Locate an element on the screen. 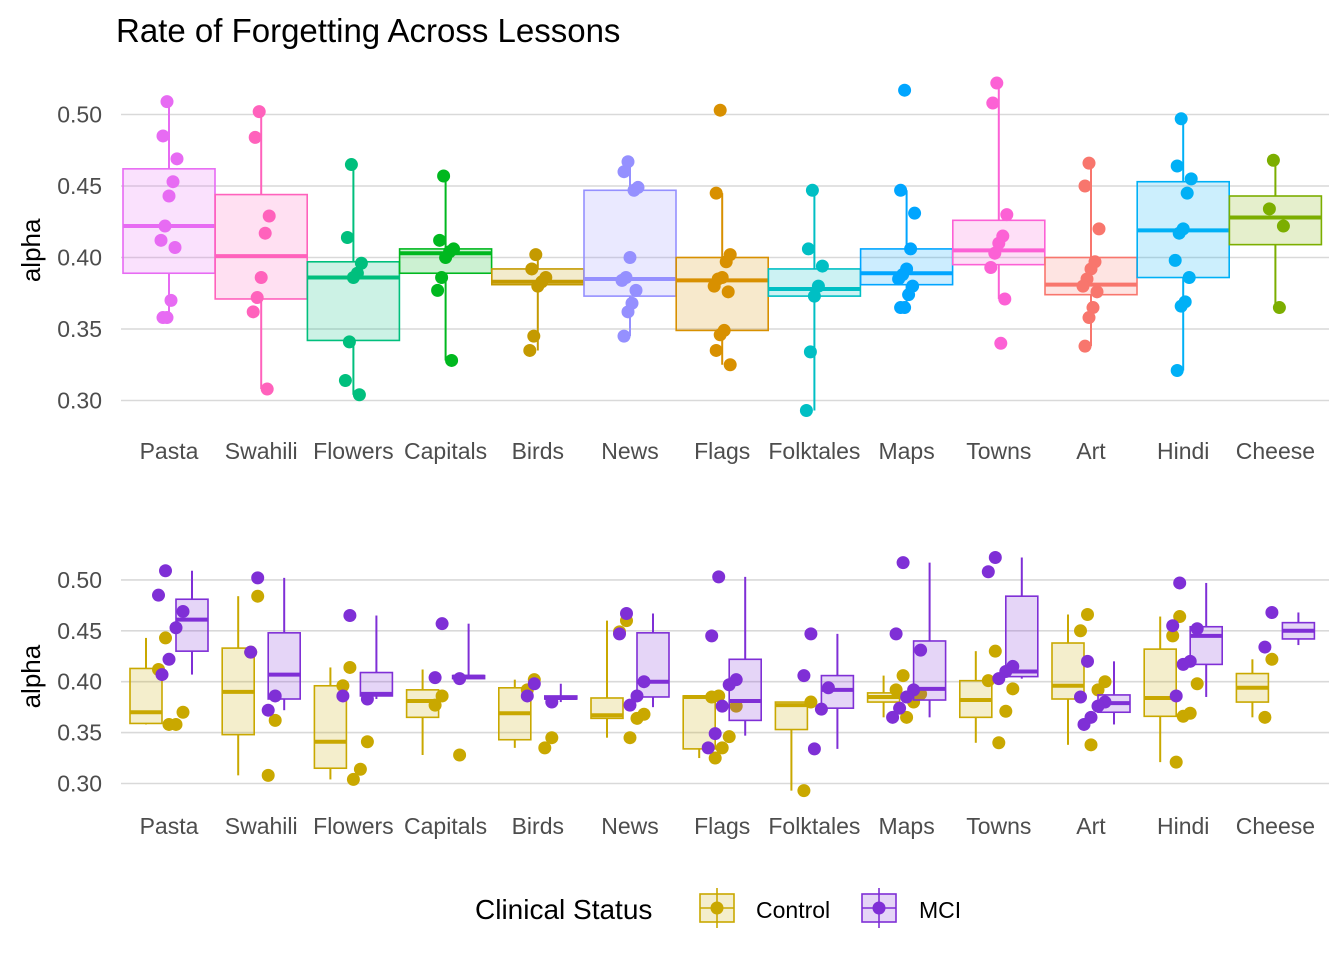 Image resolution: width=1344 pixels, height=960 pixels. top-x-tick-label-news: News is located at coordinates (630, 451).